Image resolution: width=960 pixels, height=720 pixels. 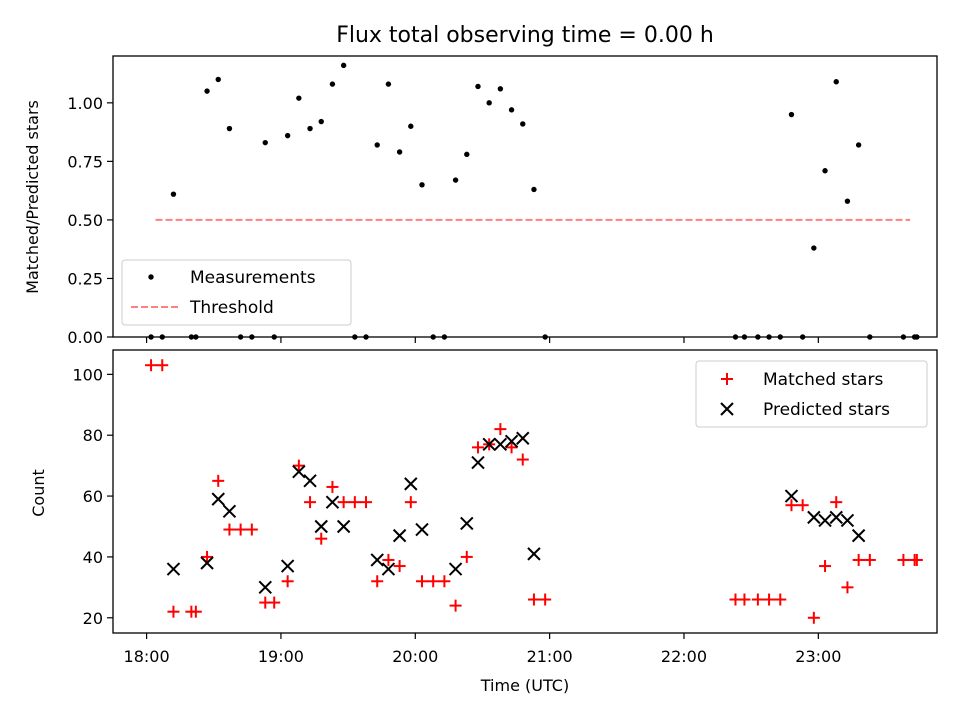 What do you see at coordinates (811, 394) in the screenshot?
I see `bottom-legend: Matched stars Predicted stars` at bounding box center [811, 394].